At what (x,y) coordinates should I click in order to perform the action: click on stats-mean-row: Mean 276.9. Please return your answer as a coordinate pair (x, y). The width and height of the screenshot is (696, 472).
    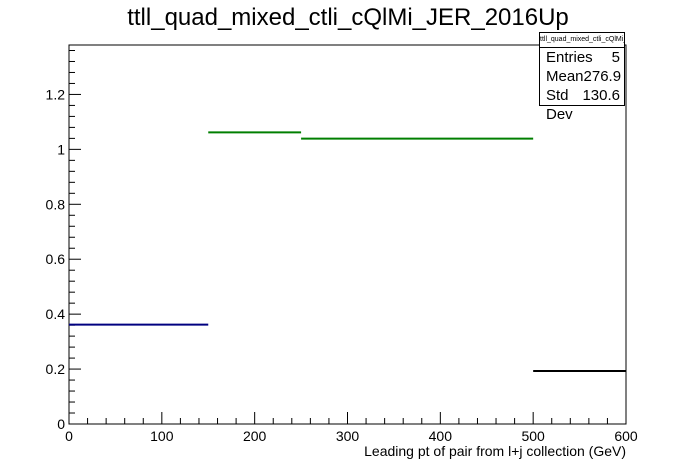
    Looking at the image, I should click on (582, 76).